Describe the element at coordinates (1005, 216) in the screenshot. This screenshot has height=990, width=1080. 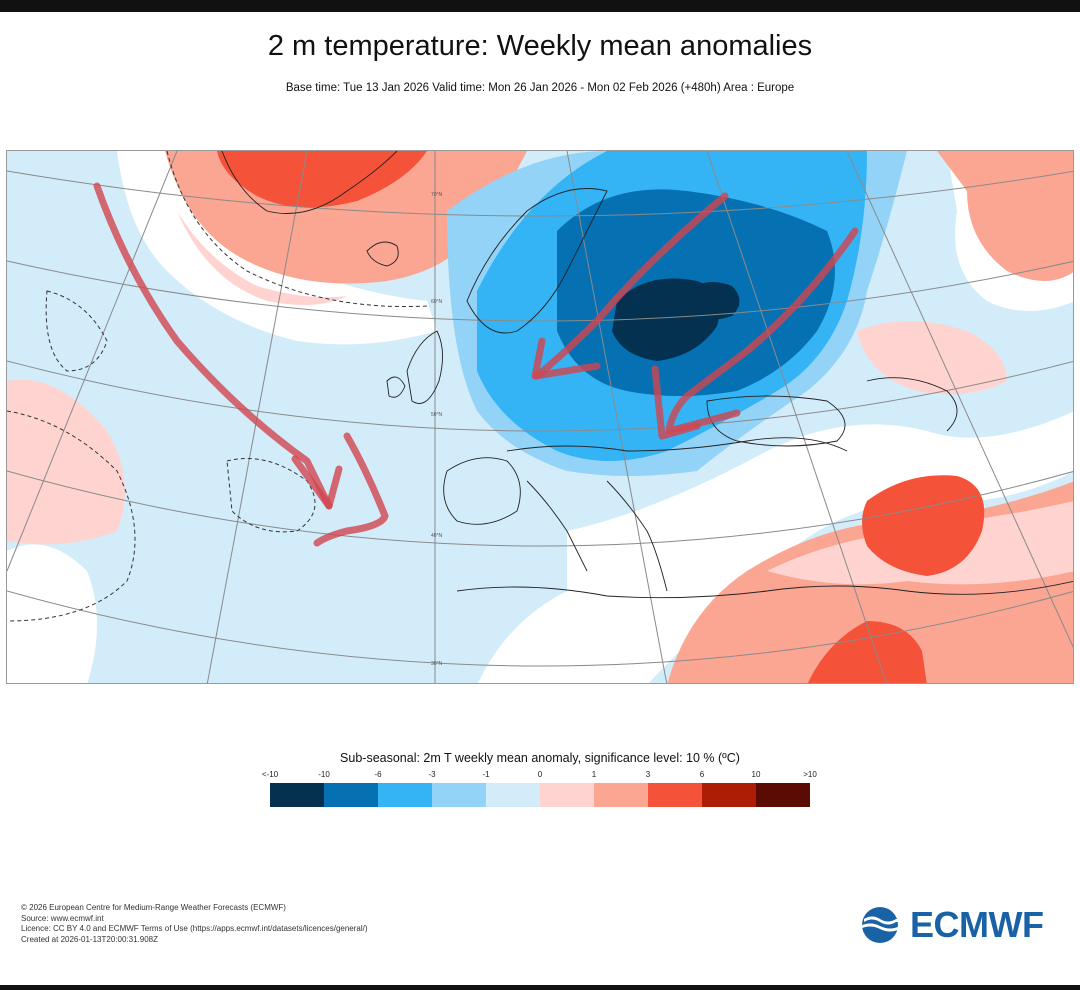
I see `warm-zone-northeast` at that location.